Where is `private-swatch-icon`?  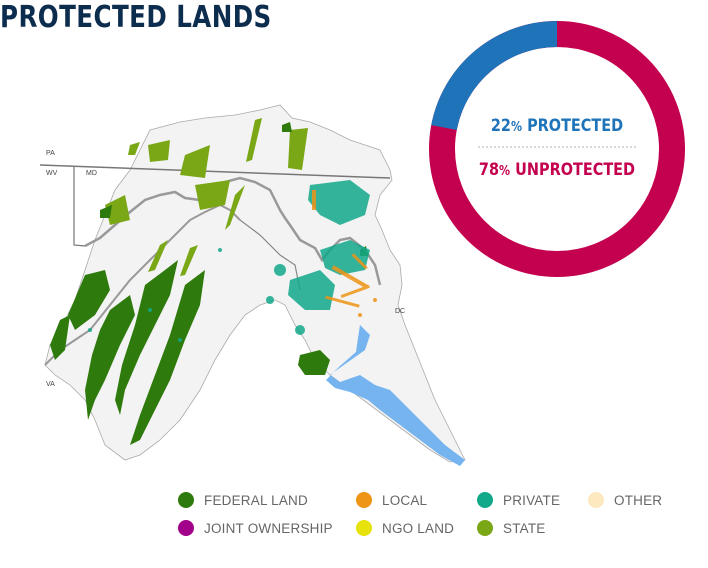 private-swatch-icon is located at coordinates (485, 500).